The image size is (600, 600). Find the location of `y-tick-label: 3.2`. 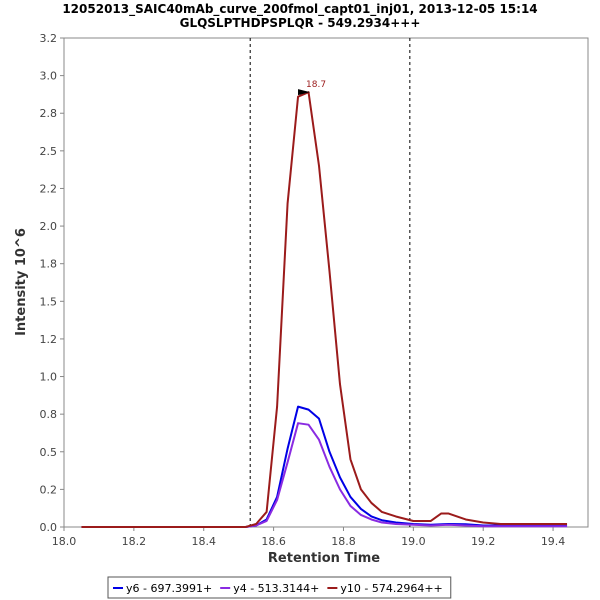

y-tick-label: 3.2 is located at coordinates (49, 38).